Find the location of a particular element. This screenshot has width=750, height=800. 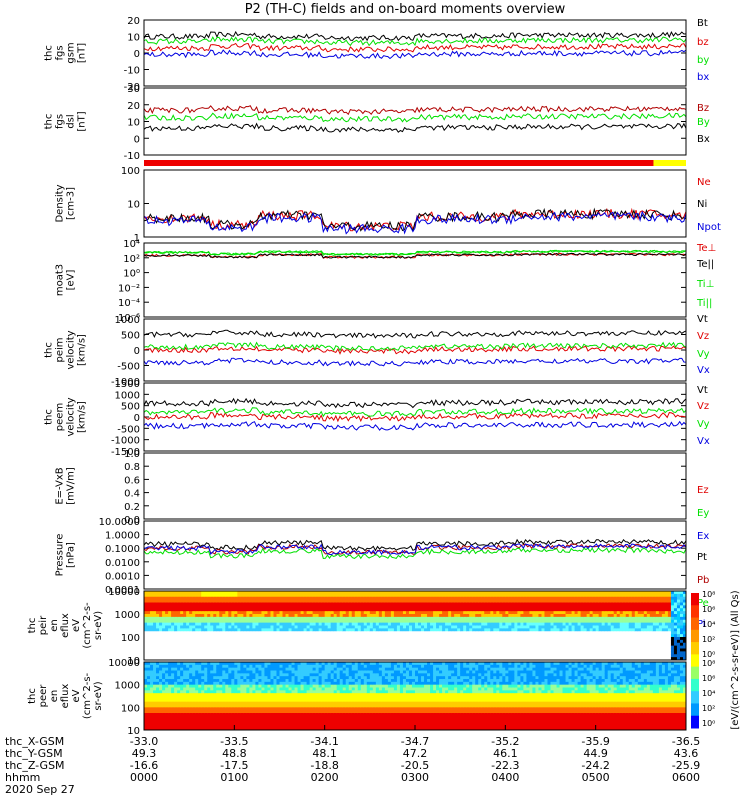

y-tick-label: 1.0000 is located at coordinates (122, 536).